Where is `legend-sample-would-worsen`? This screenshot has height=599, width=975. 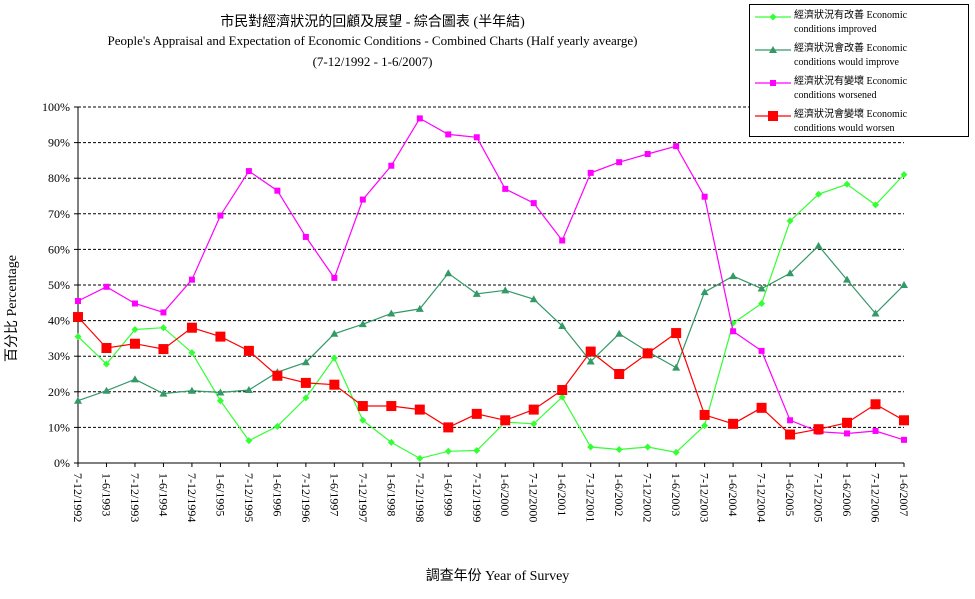
legend-sample-would-worsen is located at coordinates (773, 116).